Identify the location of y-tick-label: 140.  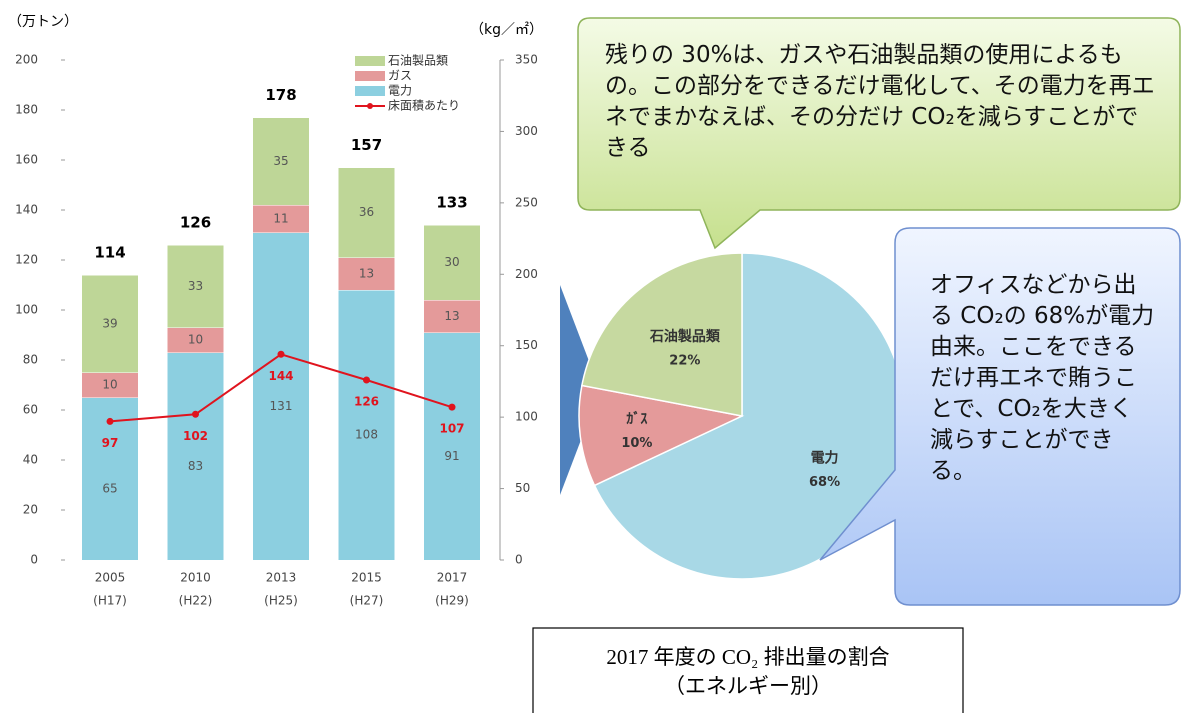
(26, 210).